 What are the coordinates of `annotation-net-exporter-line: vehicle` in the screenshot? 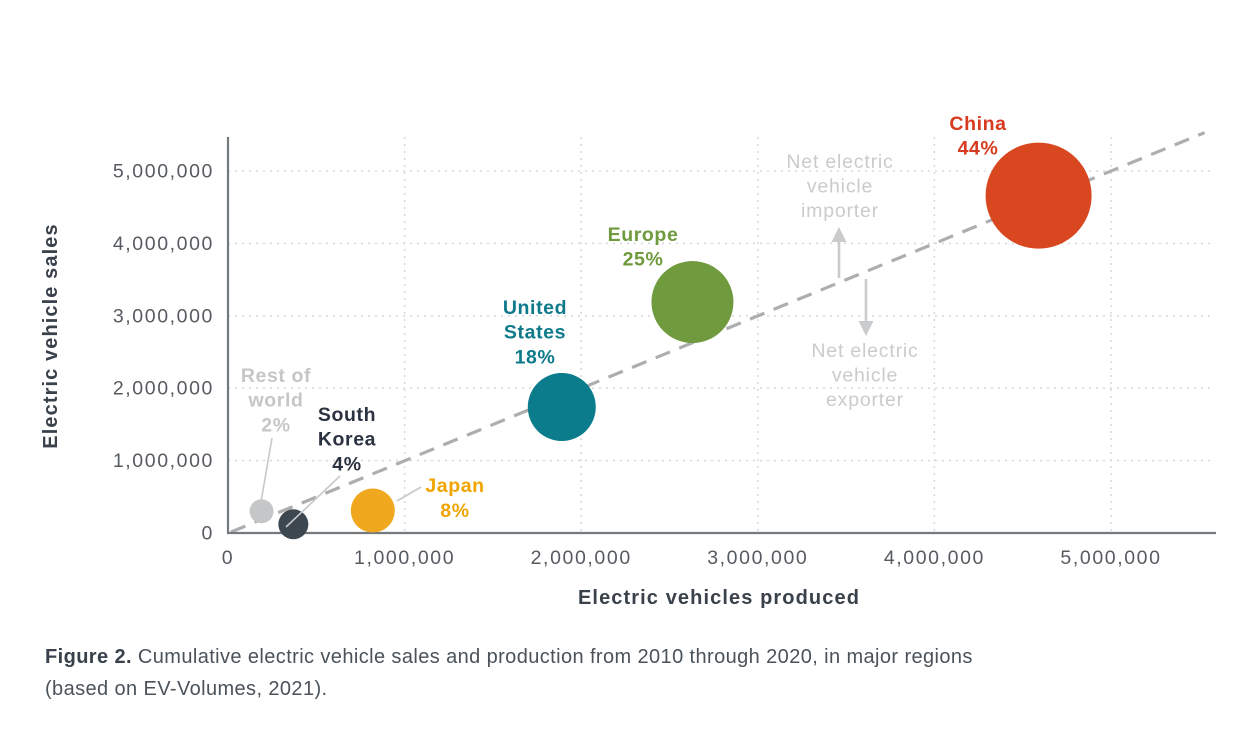 It's located at (865, 376).